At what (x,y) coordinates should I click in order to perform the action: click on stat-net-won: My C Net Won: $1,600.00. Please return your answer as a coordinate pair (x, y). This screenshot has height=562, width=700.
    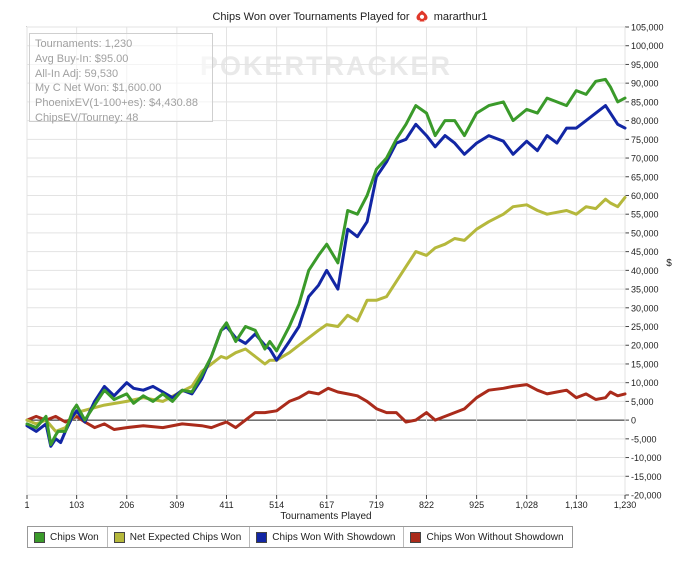
    Looking at the image, I should click on (98, 88).